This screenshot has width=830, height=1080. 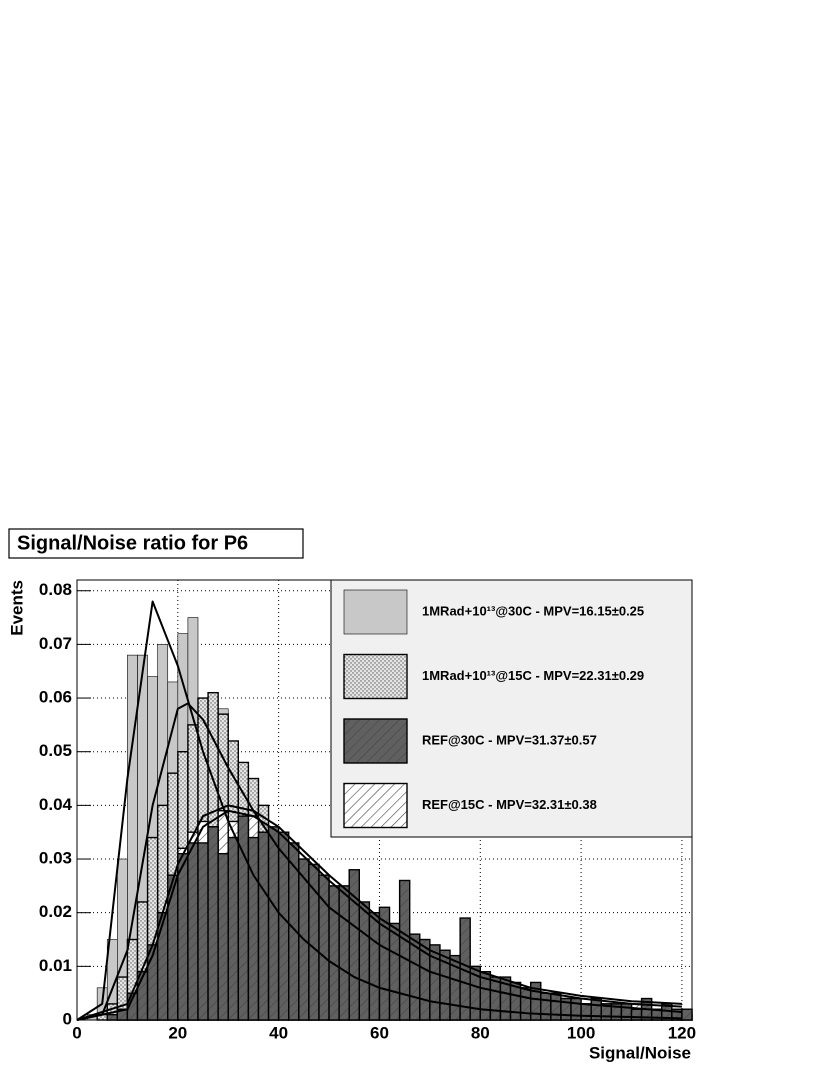 I want to click on y-tick-label: 0.05, so click(x=55, y=750).